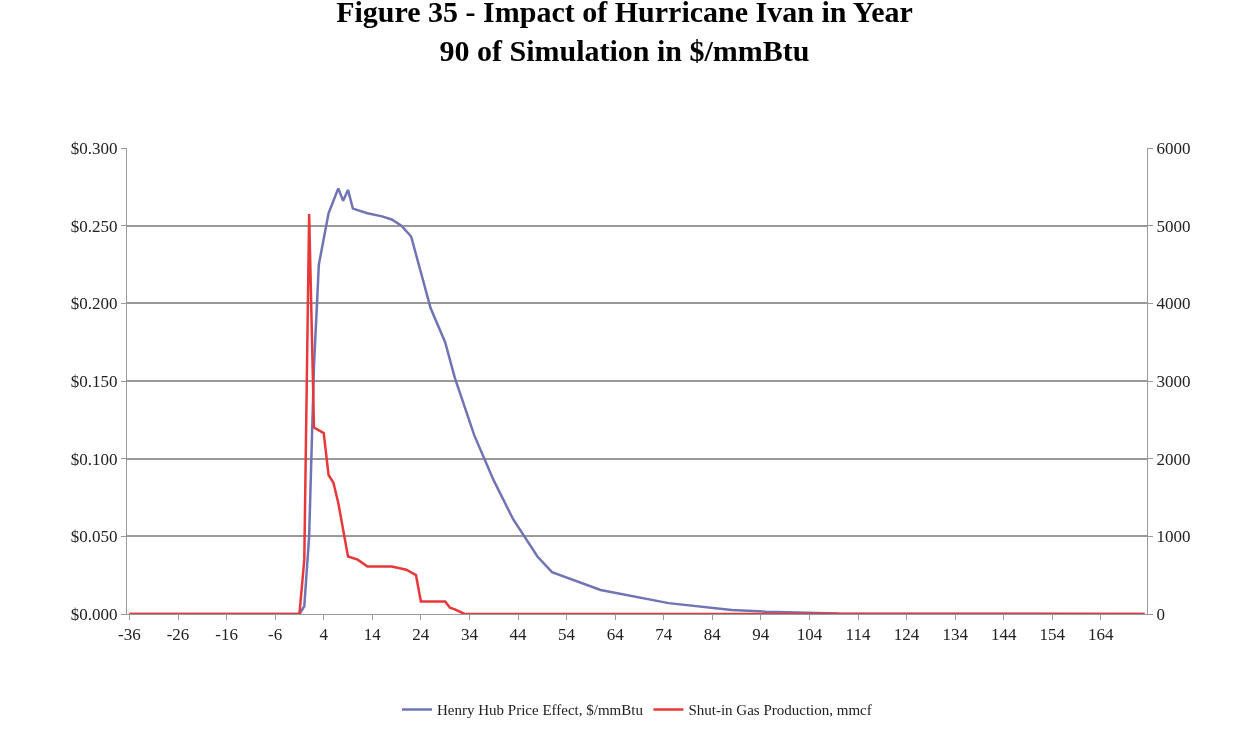 The height and width of the screenshot is (744, 1249). What do you see at coordinates (94, 381) in the screenshot?
I see `y-tick-label: $0.150` at bounding box center [94, 381].